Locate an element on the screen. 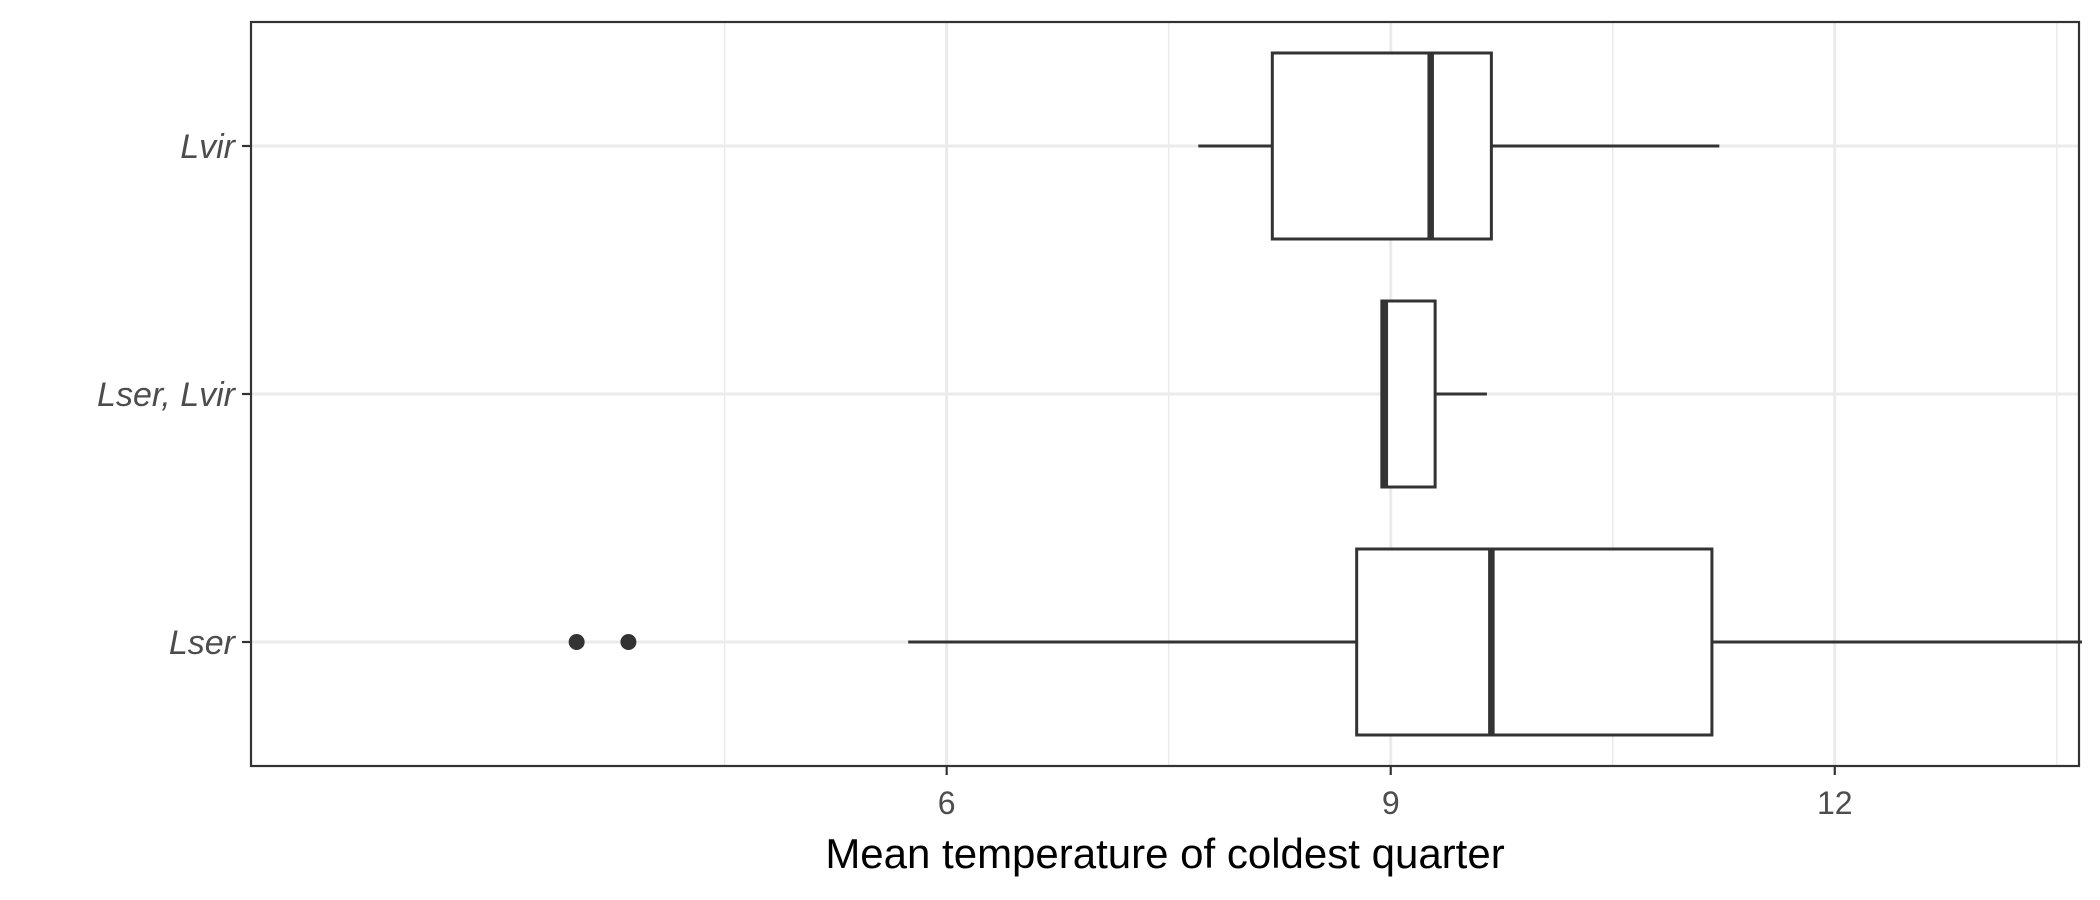  y-axis: Lvir Lser, Lvir Lser is located at coordinates (174, 395).